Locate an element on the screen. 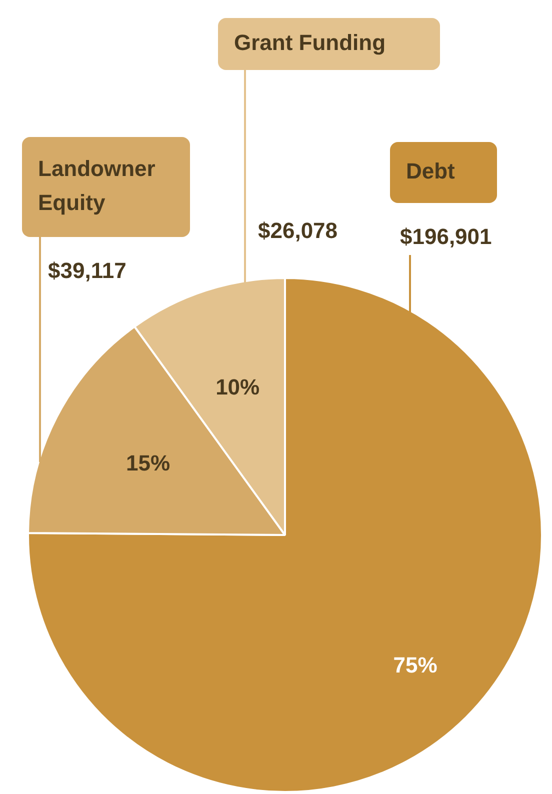  text: 15% is located at coordinates (148, 463).